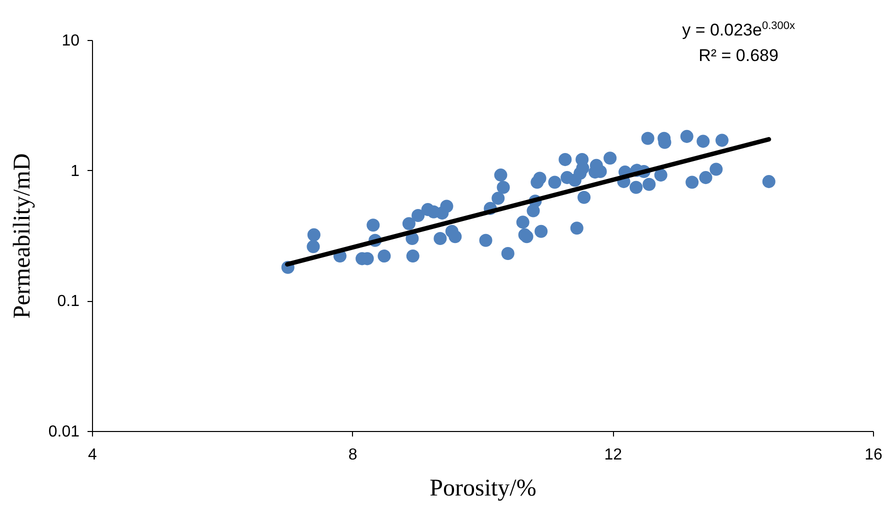 Image resolution: width=887 pixels, height=527 pixels. What do you see at coordinates (738, 30) in the screenshot?
I see `text: y = 0.023e$^{0.300x}$` at bounding box center [738, 30].